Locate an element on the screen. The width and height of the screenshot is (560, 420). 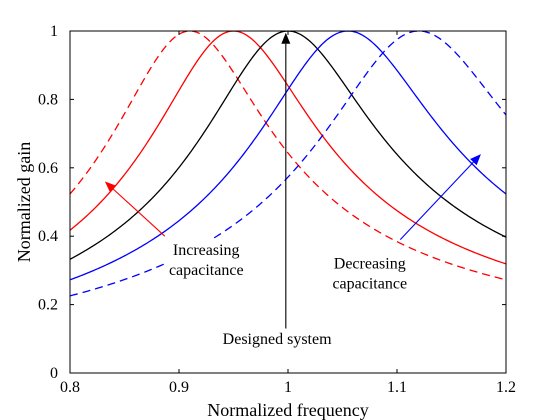
y-tick-label: 0.8 is located at coordinates (48, 99).